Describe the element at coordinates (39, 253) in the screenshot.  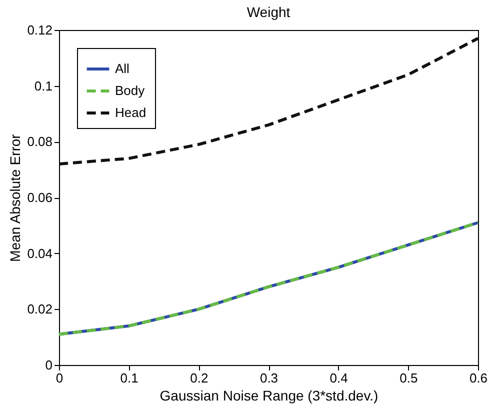
I see `y-tick-label: 0.04` at that location.